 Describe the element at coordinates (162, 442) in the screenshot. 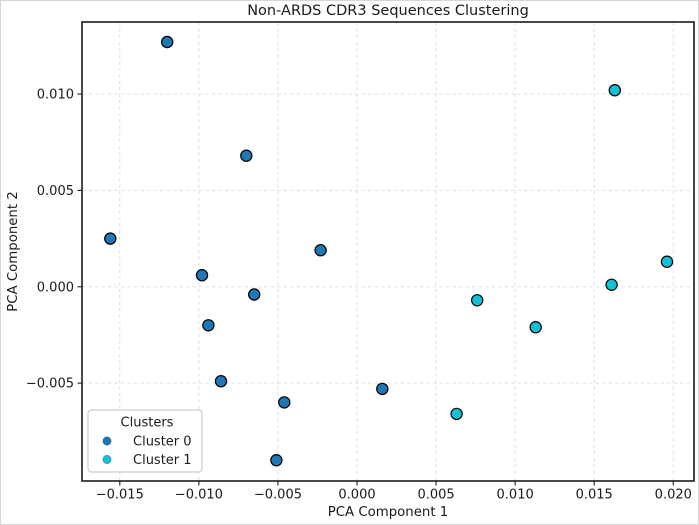

I see `legend-label-cluster-0: Cluster 0` at that location.